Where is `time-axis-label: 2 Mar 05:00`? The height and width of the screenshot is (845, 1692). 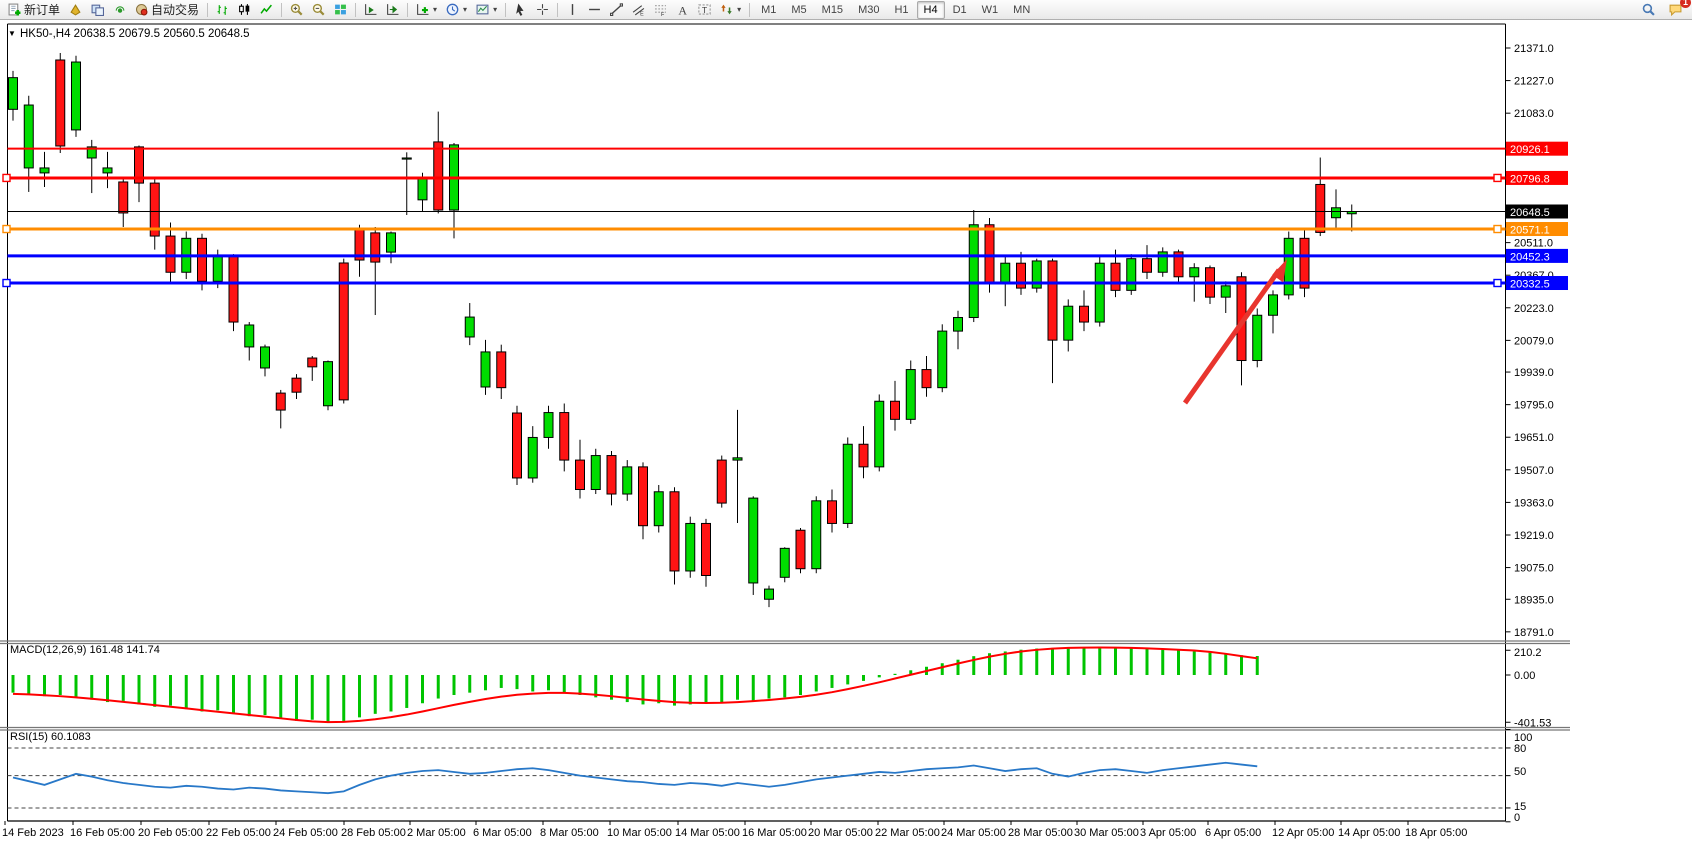
time-axis-label: 2 Mar 05:00 is located at coordinates (436, 833).